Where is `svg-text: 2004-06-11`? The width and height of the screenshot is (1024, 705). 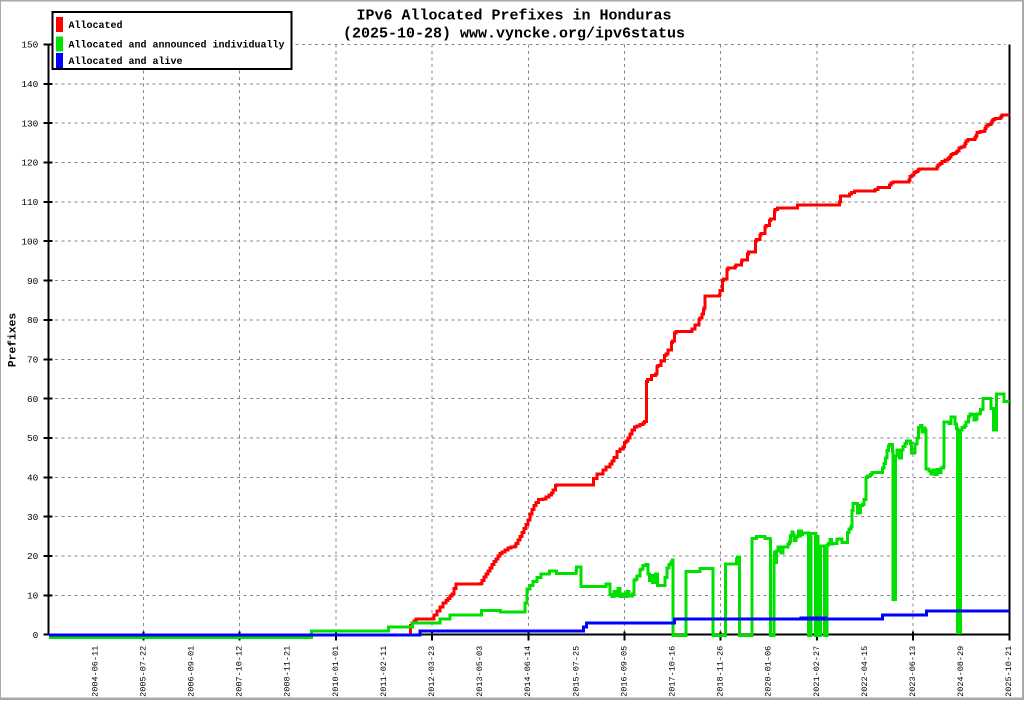 svg-text: 2004-06-11 is located at coordinates (95, 671).